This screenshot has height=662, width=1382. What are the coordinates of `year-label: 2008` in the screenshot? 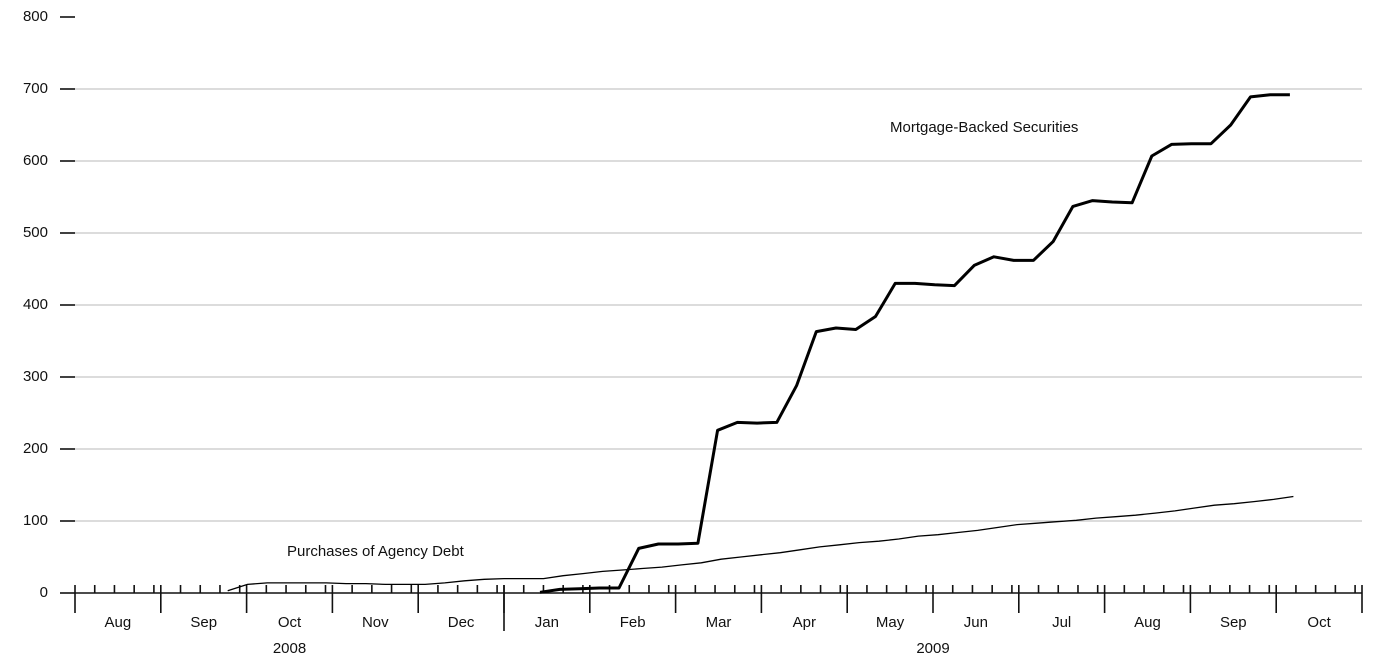 It's located at (289, 648).